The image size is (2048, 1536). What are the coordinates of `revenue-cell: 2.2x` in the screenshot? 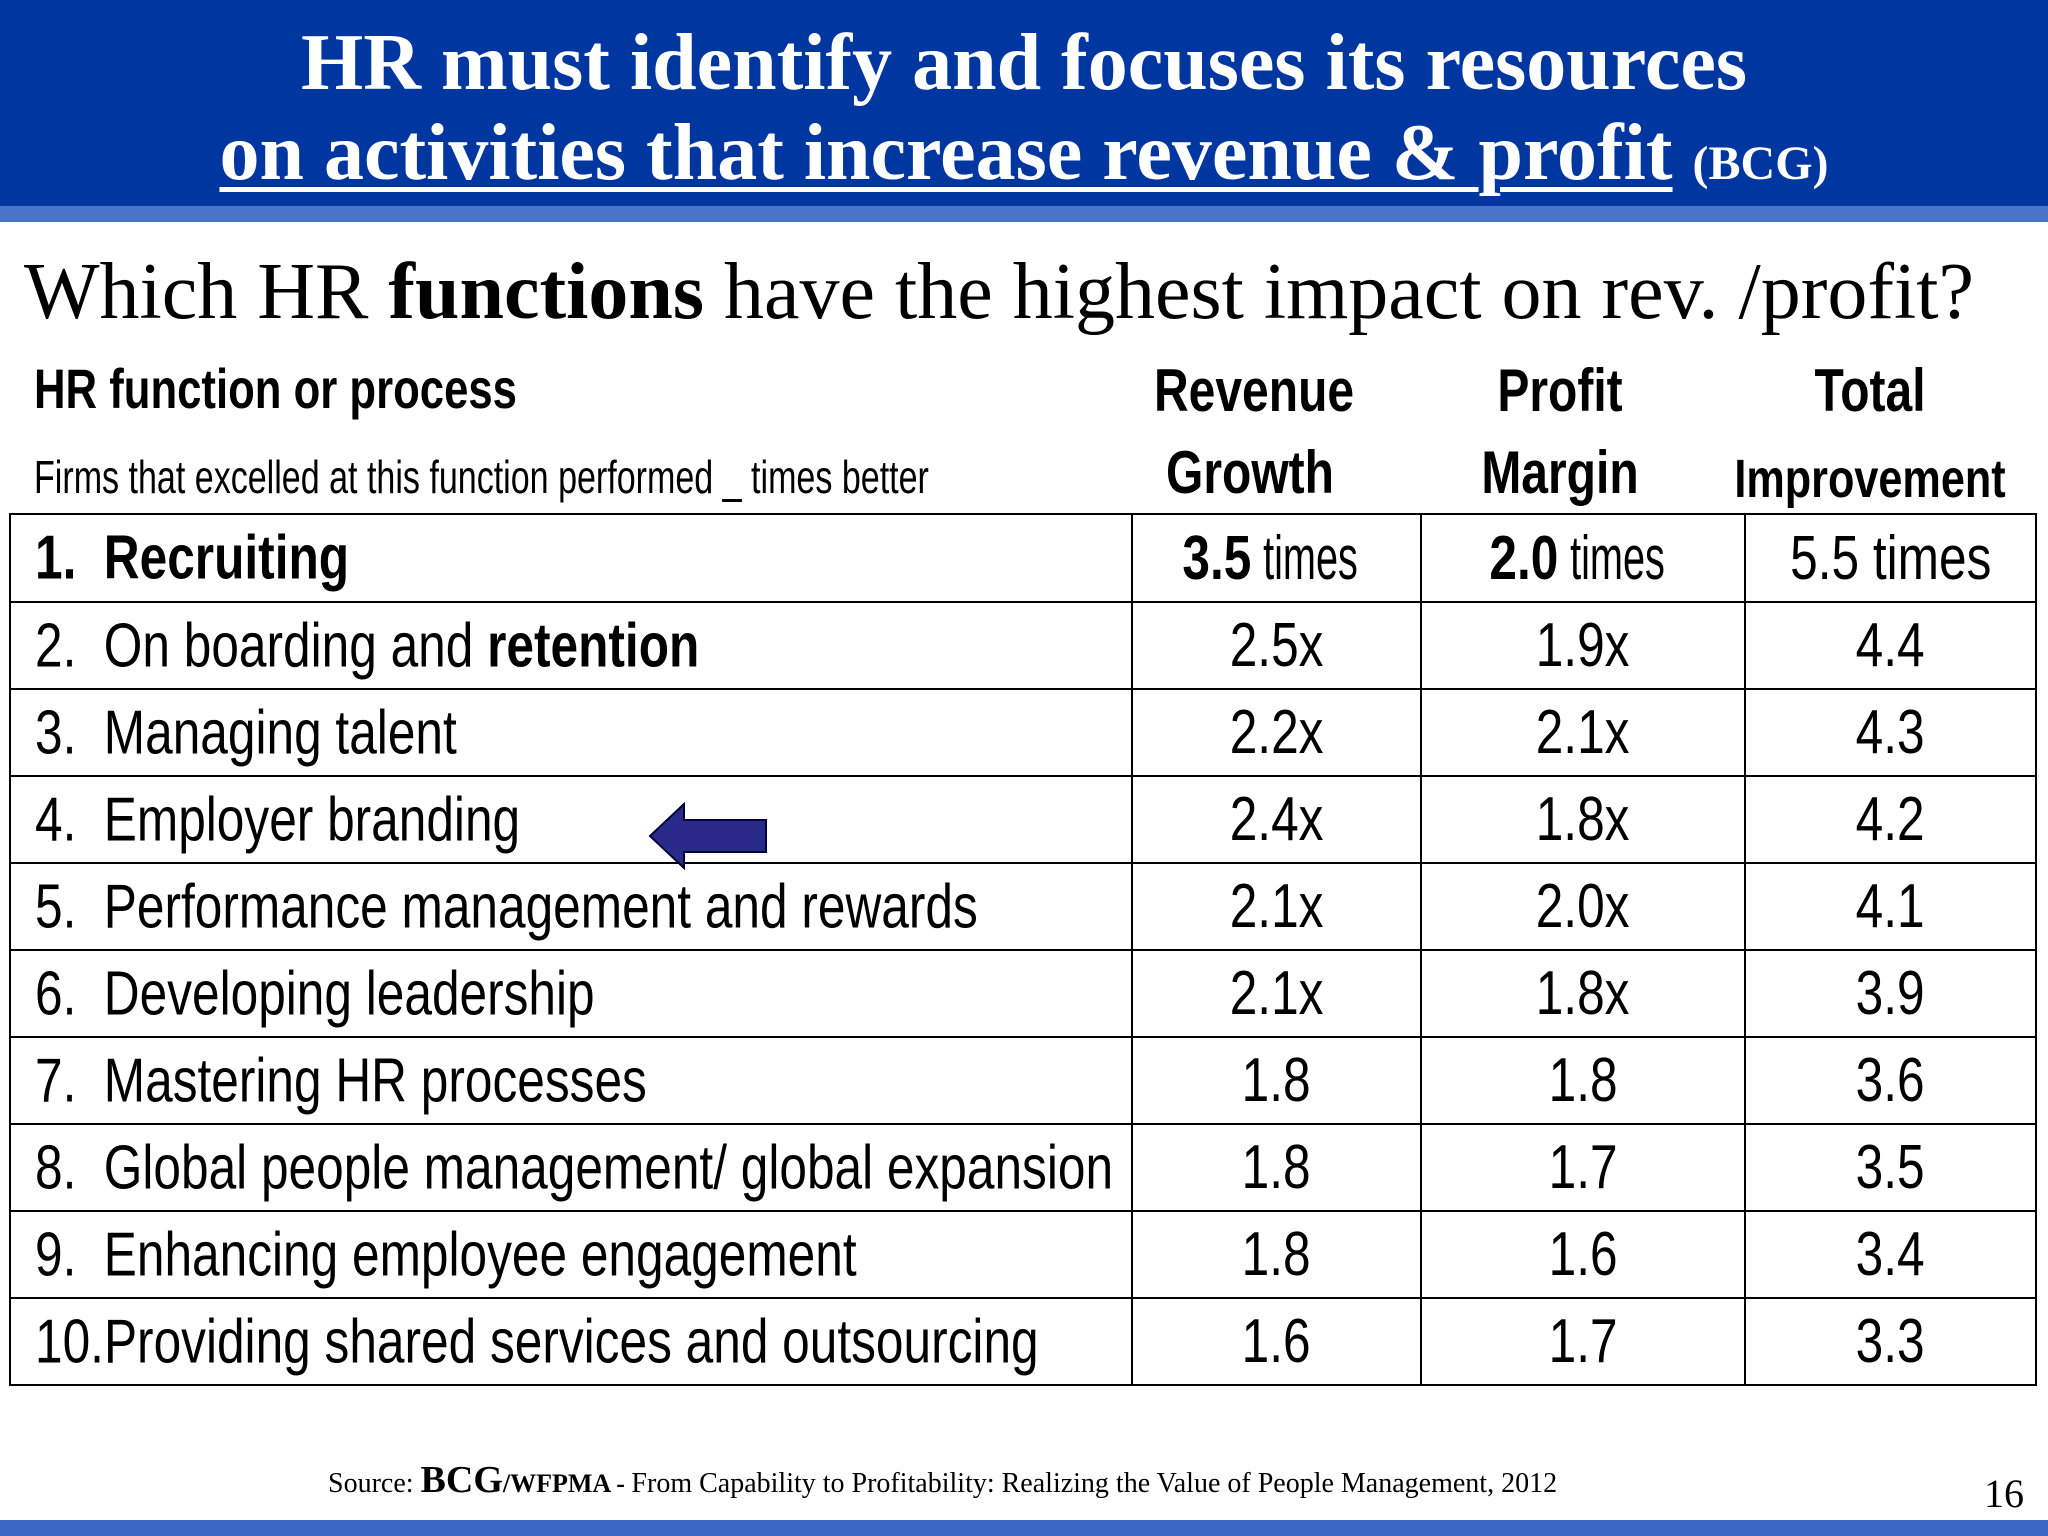 It's located at (1276, 732).